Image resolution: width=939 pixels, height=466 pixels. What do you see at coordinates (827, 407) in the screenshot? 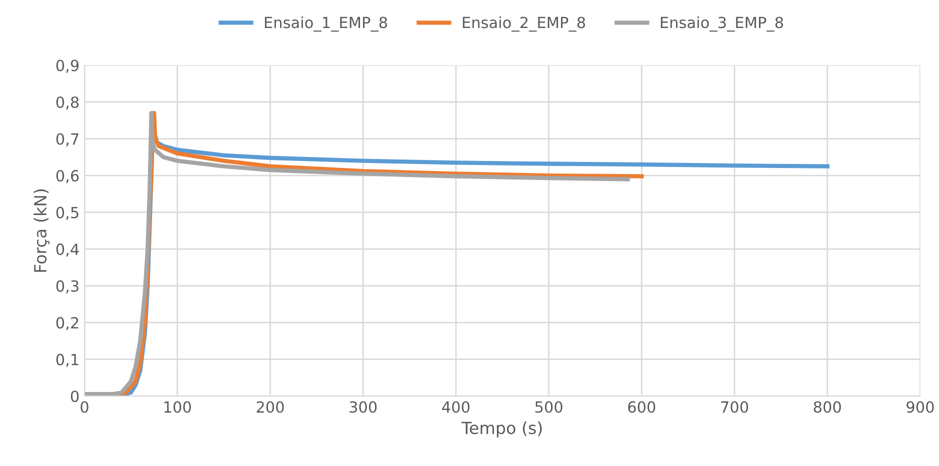
I see `x-tick-label: 800` at bounding box center [827, 407].